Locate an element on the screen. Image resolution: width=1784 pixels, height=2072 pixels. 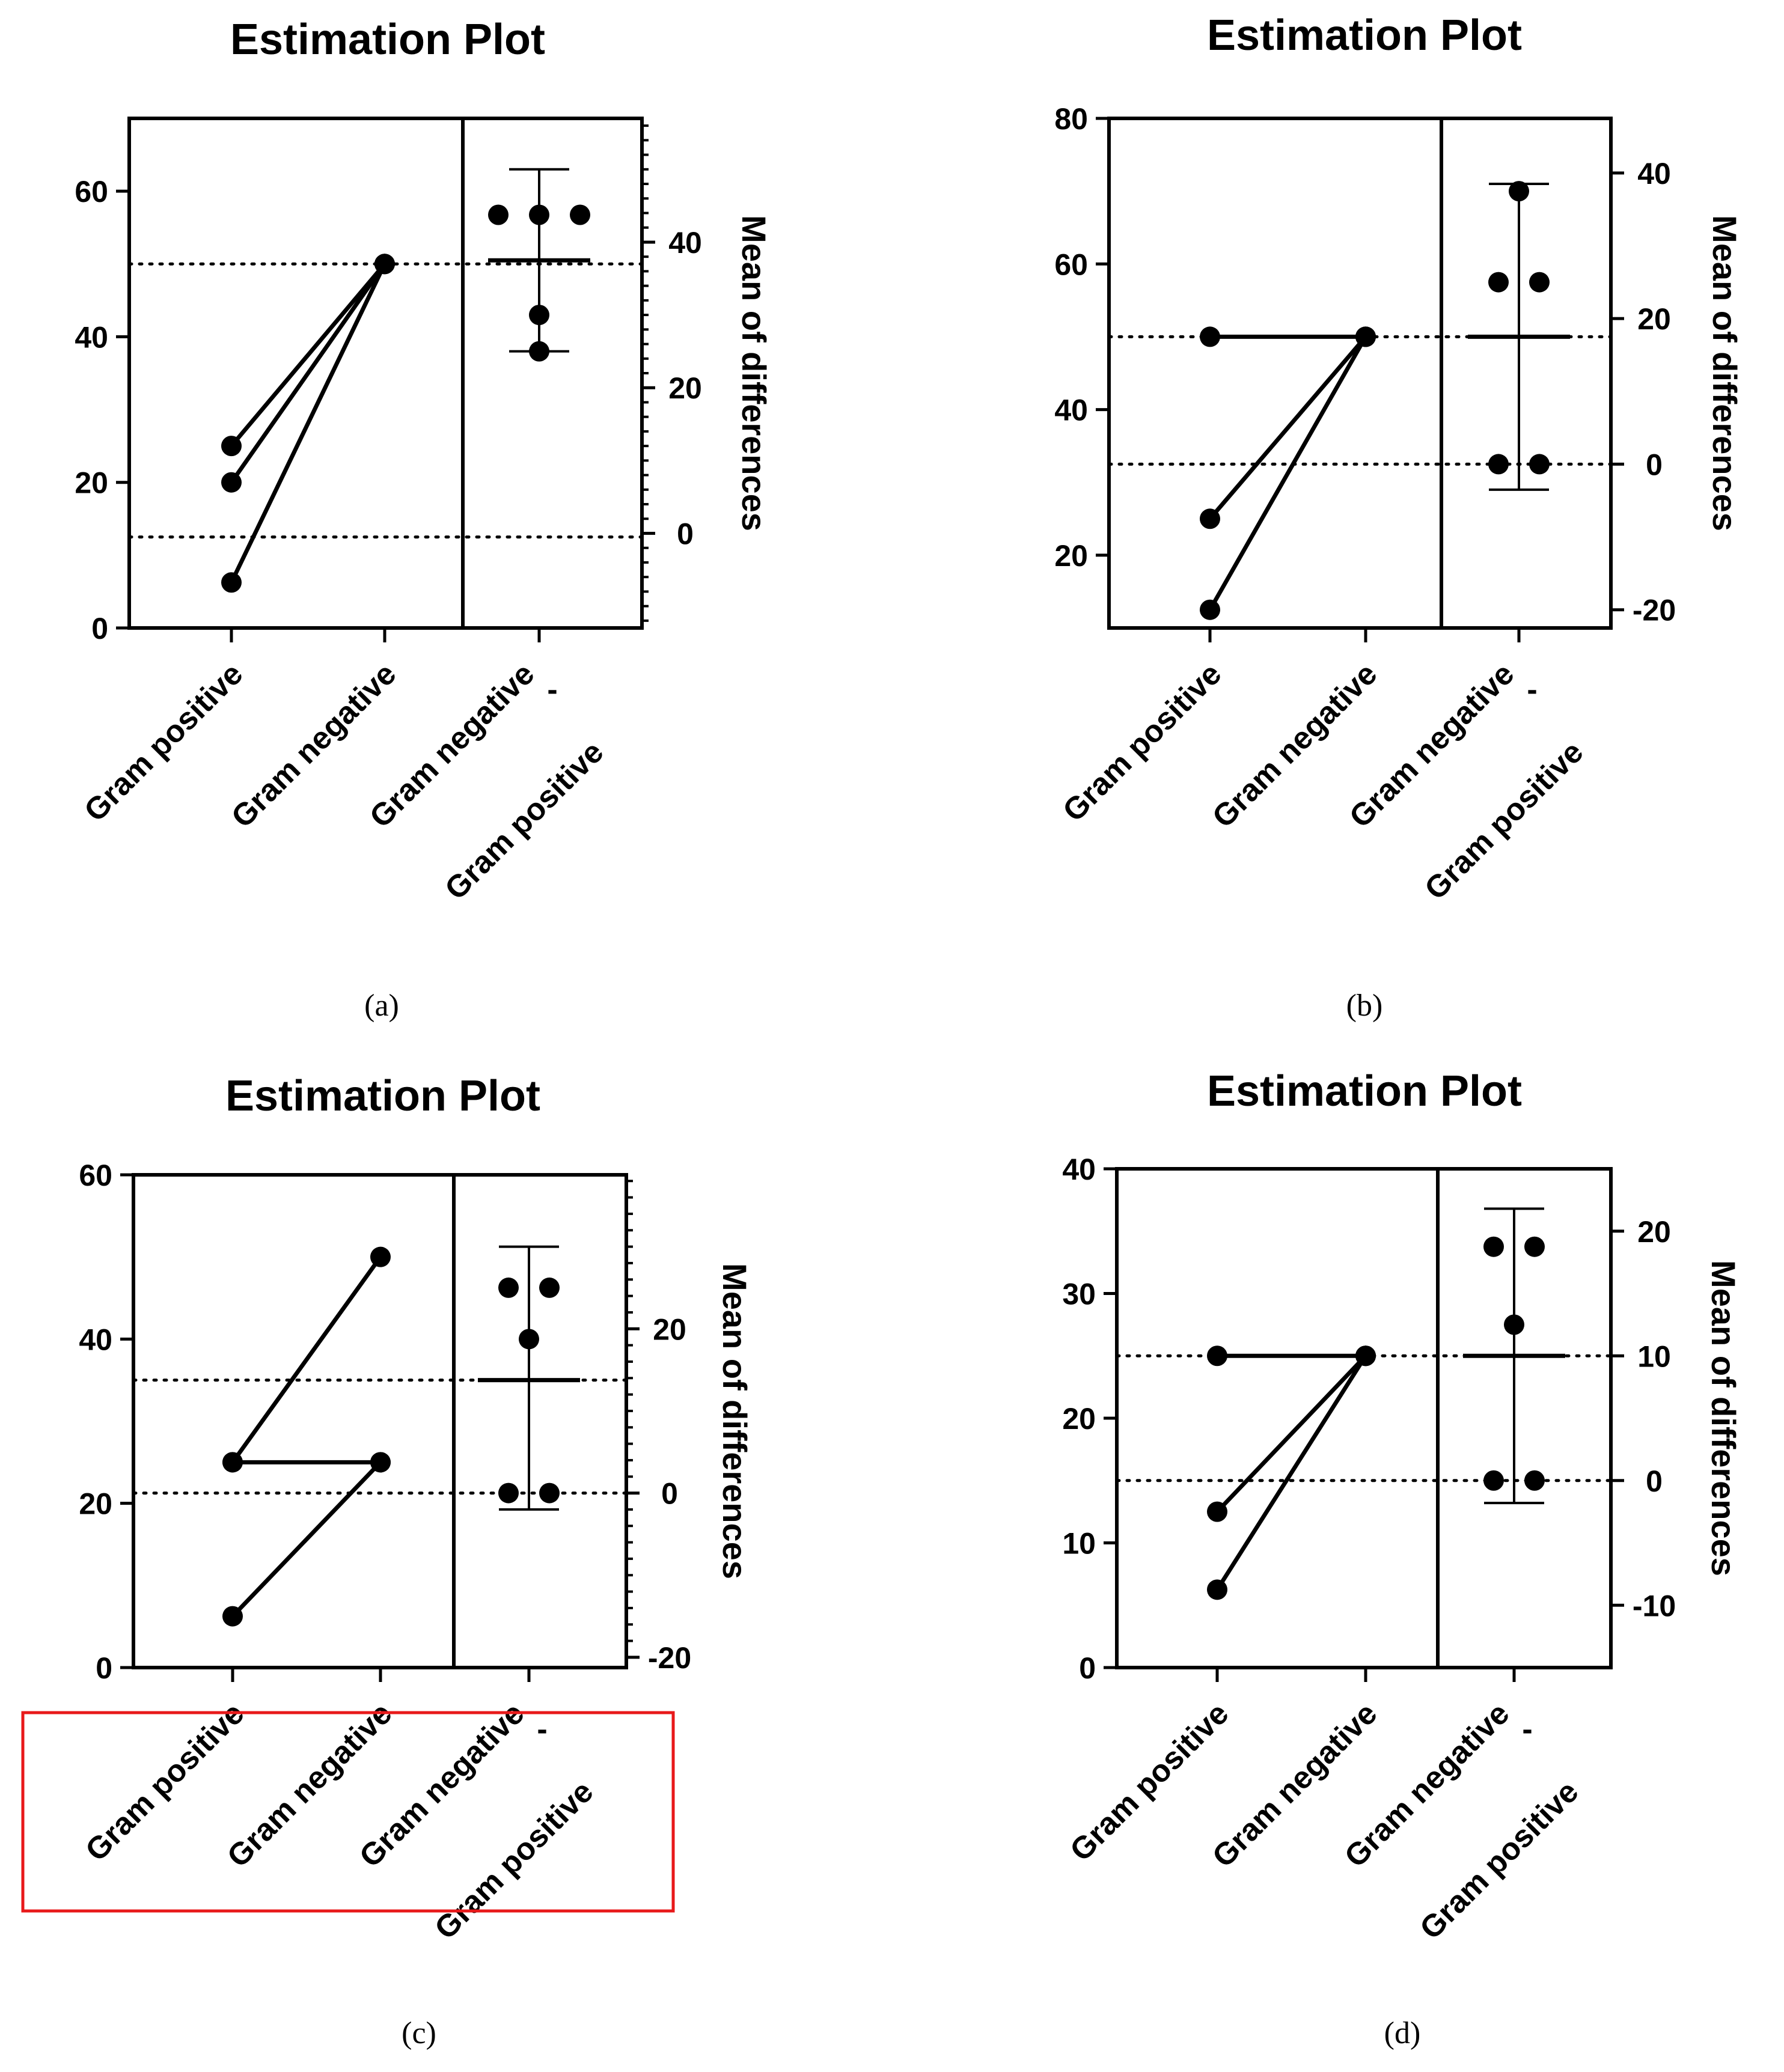
left-tick-label: 30 is located at coordinates (1079, 1294).